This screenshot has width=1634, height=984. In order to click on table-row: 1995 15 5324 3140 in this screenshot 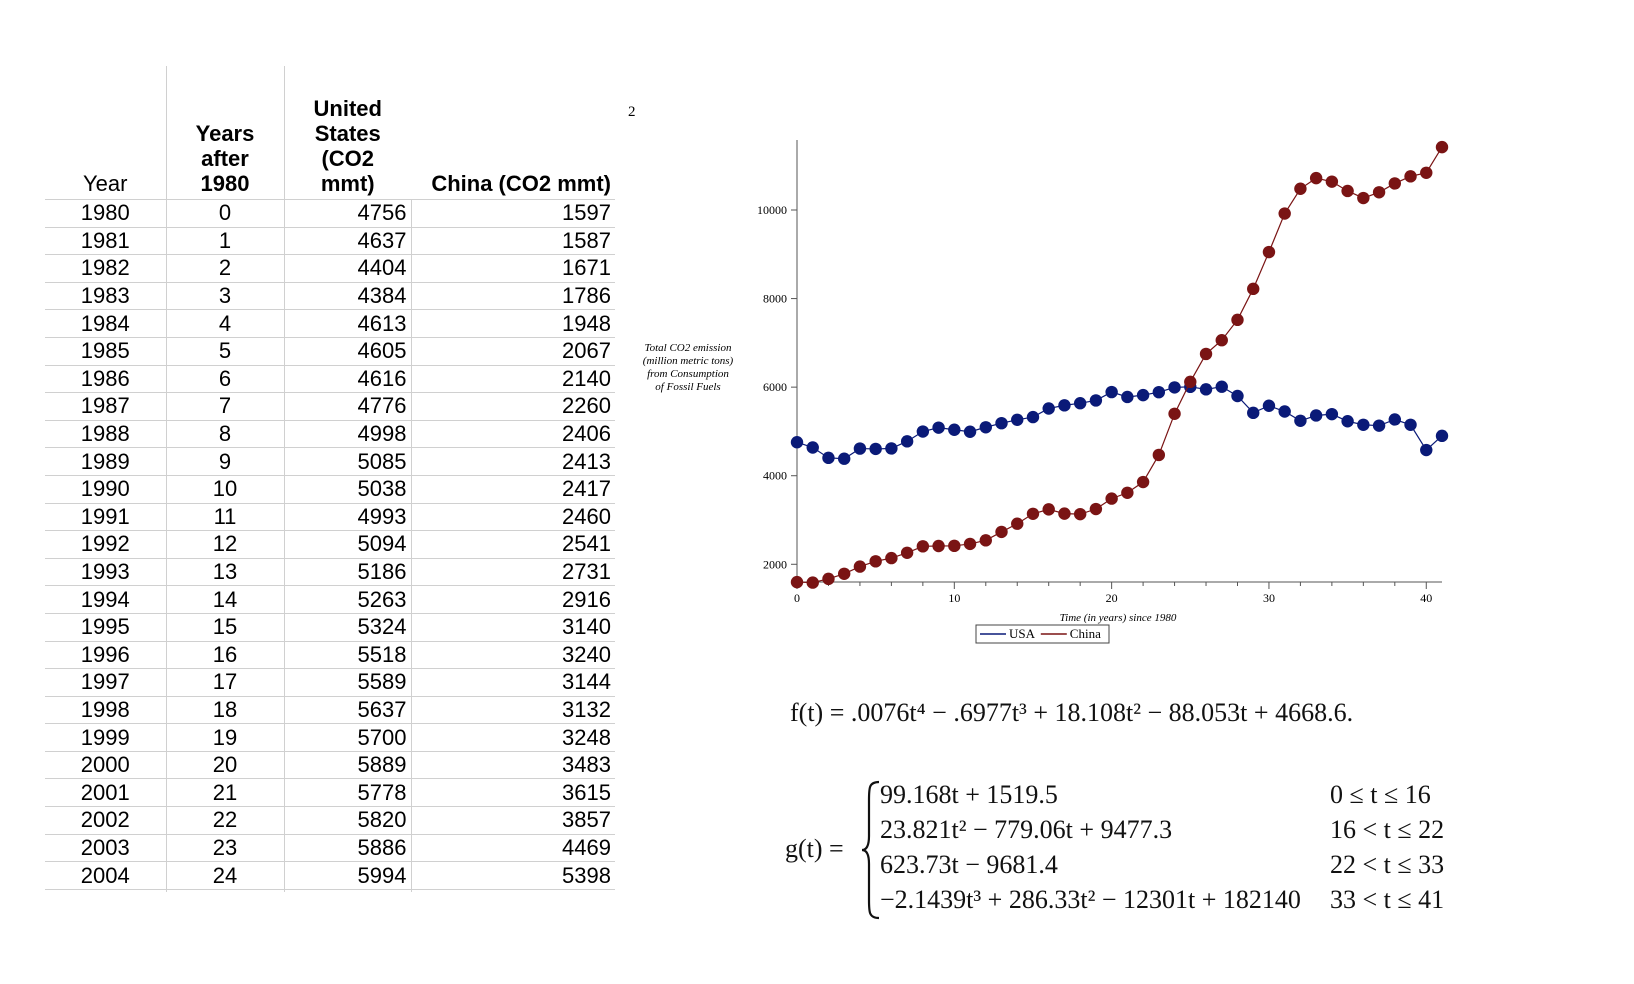, I will do `click(330, 626)`.